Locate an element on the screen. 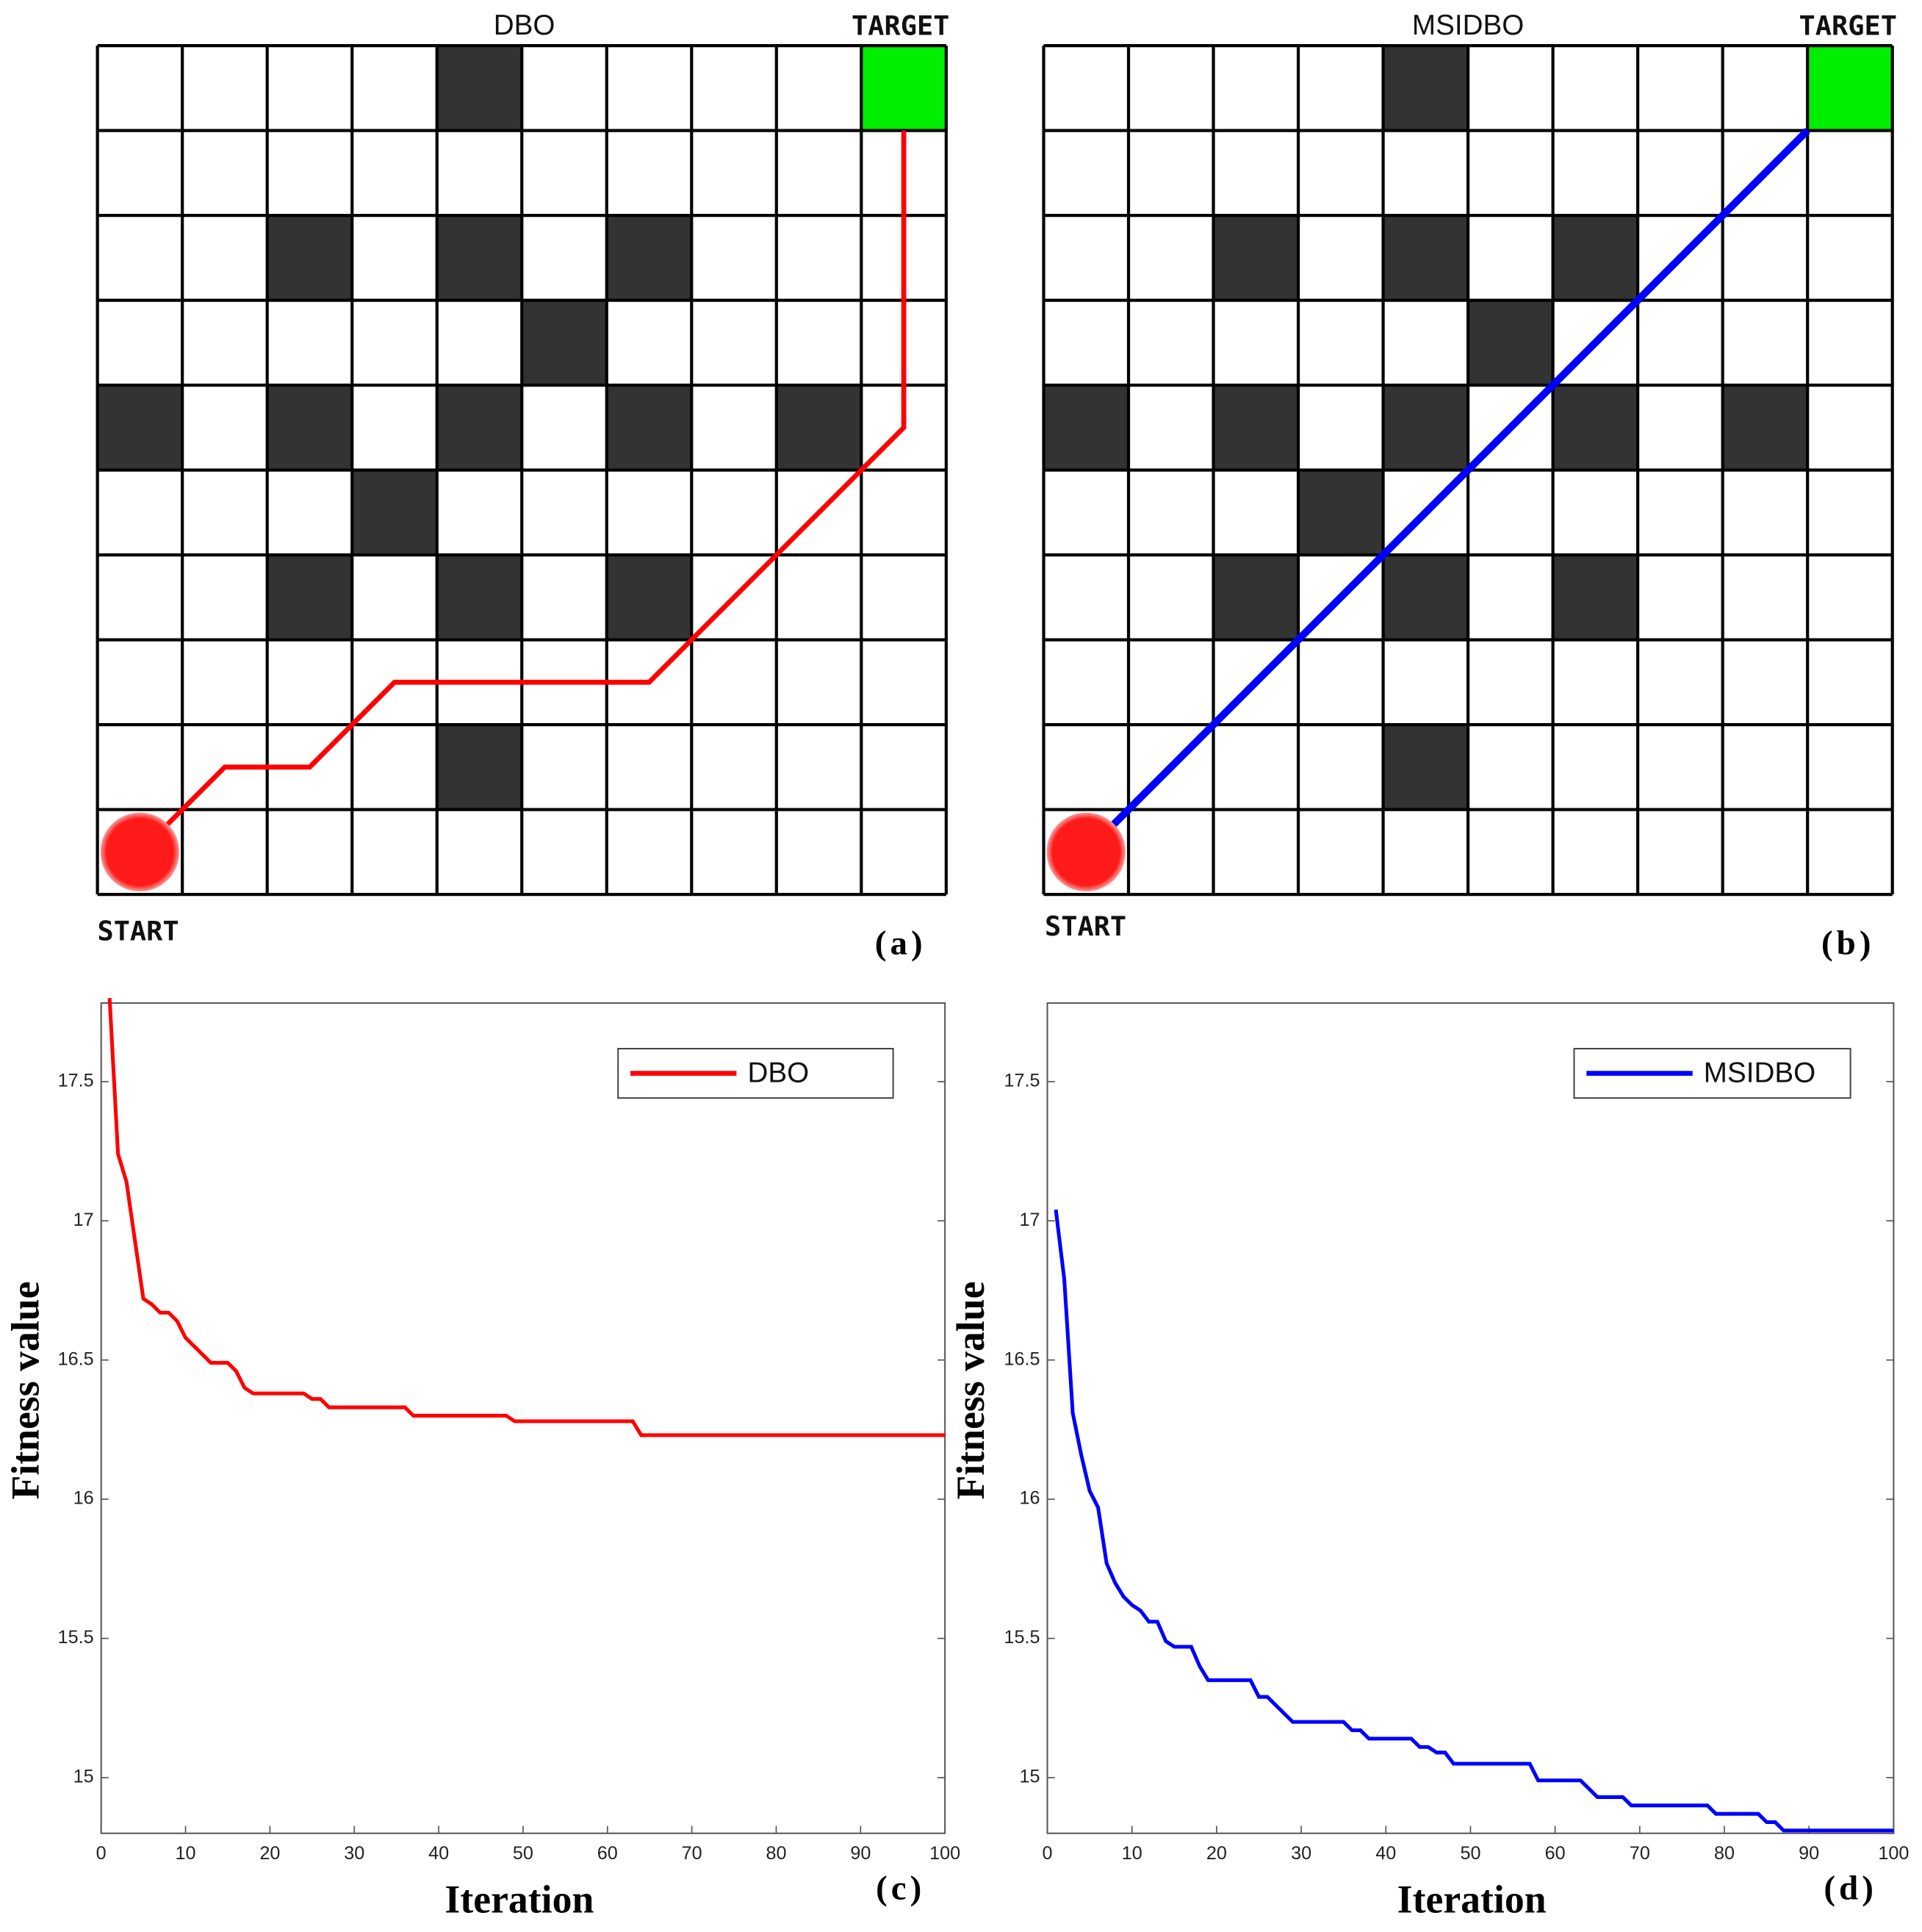 The width and height of the screenshot is (1922, 1932). title: DBO is located at coordinates (524, 25).